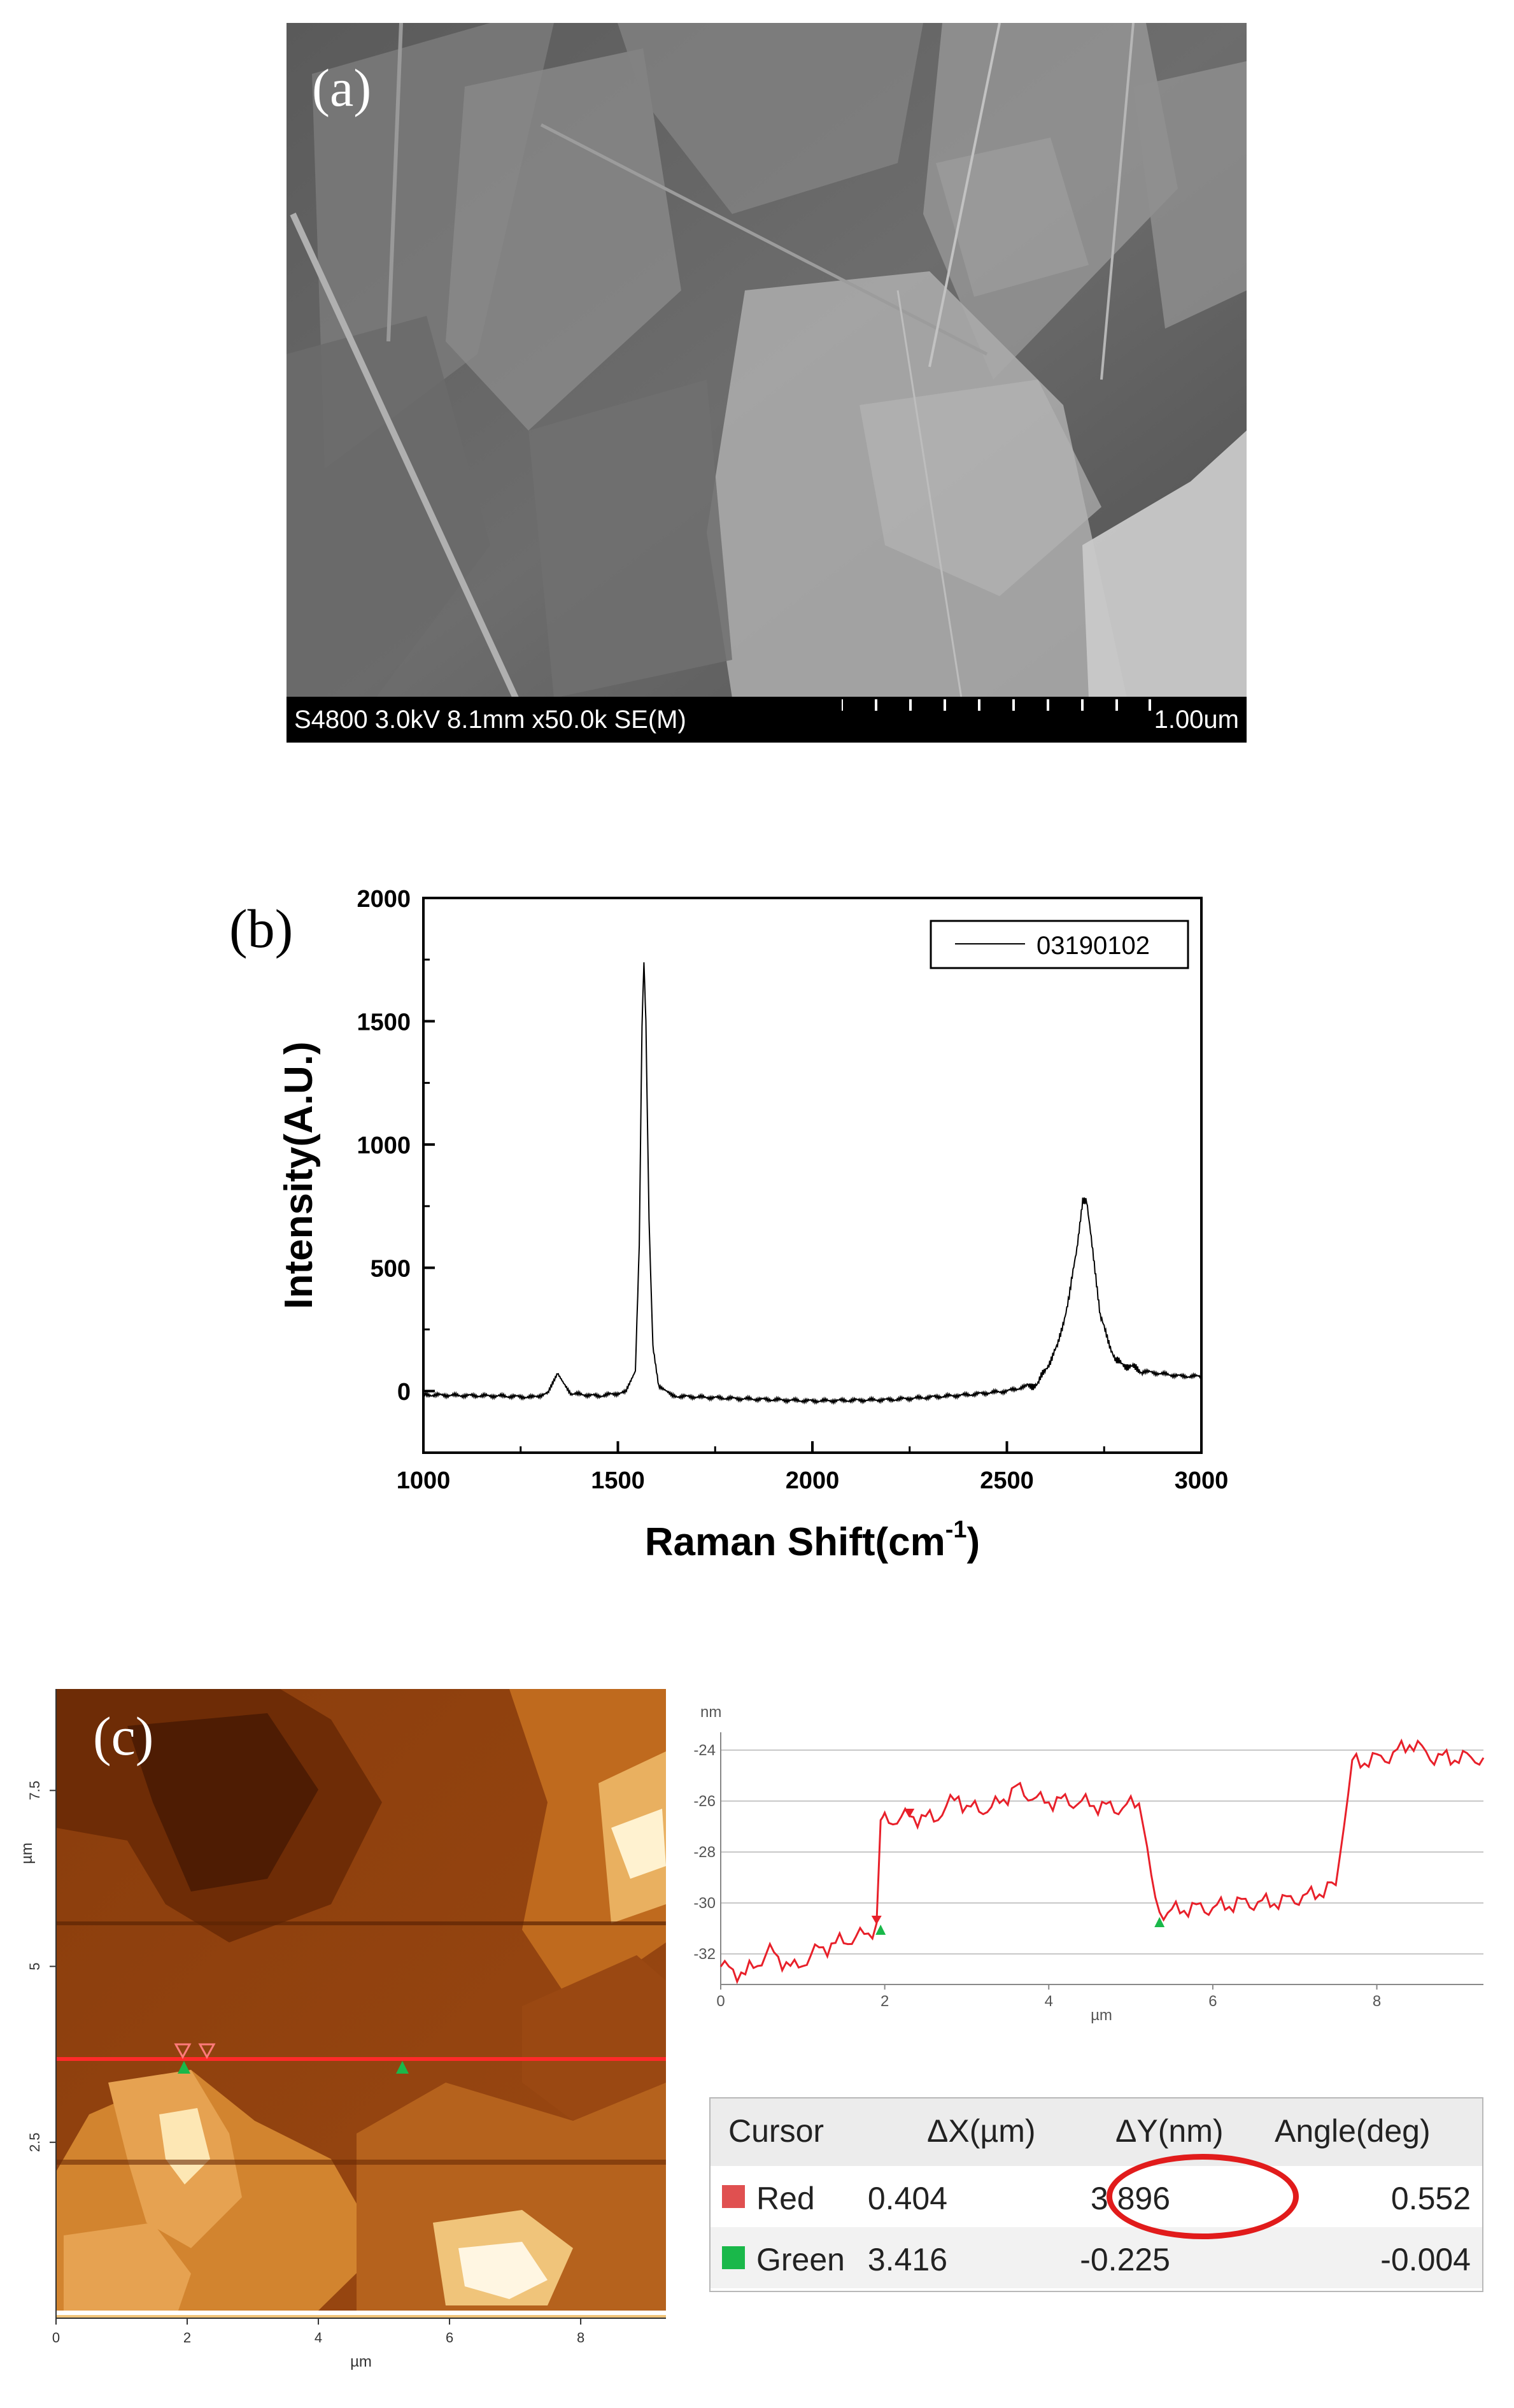  I want to click on row-red-angle: 0.552, so click(1430, 2198).